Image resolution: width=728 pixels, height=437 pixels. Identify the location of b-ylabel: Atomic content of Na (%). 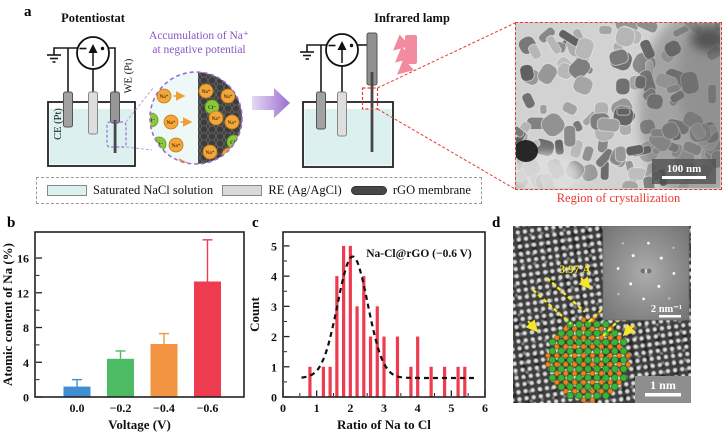
(7, 314).